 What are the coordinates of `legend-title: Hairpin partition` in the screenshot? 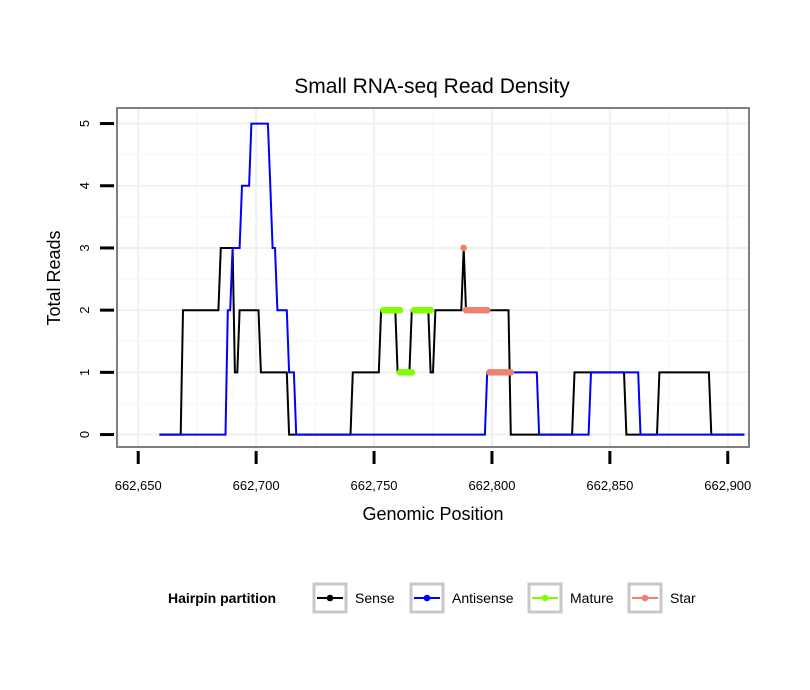 It's located at (222, 598).